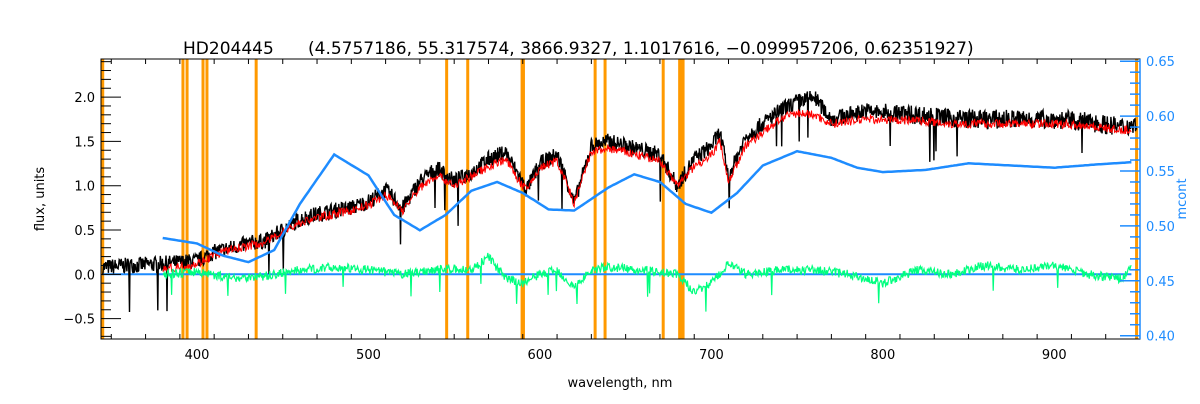 The width and height of the screenshot is (1200, 404). Describe the element at coordinates (1160, 227) in the screenshot. I see `y2-tick-label: 0.50` at that location.